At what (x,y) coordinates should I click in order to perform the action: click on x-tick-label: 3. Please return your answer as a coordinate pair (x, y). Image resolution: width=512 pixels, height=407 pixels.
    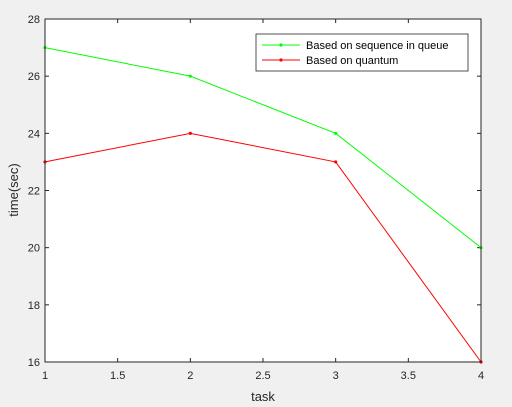
    Looking at the image, I should click on (336, 376).